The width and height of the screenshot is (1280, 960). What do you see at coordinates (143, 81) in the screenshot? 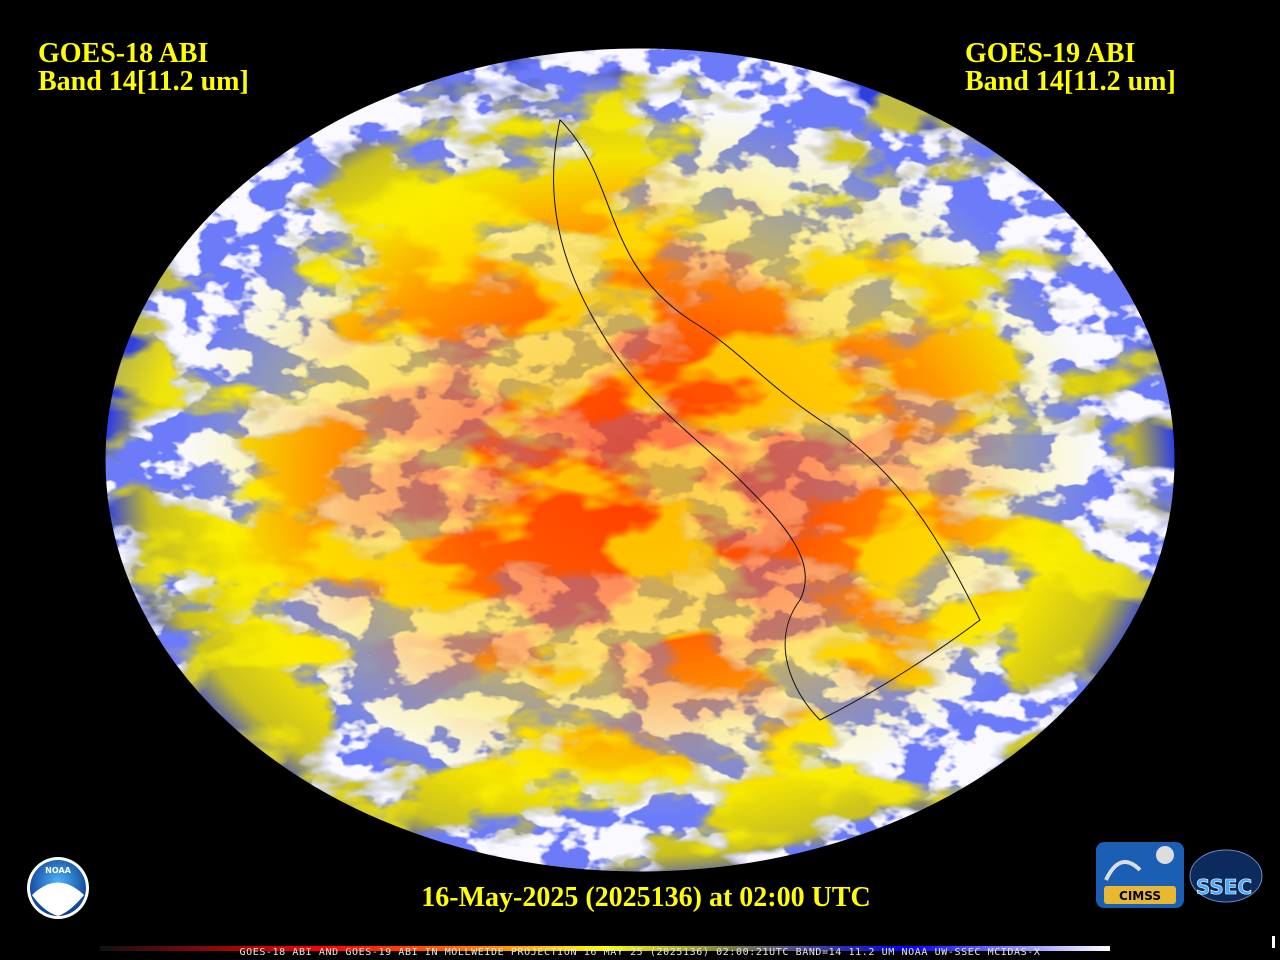
I see `left-band: Band 14[11.2 um]` at bounding box center [143, 81].